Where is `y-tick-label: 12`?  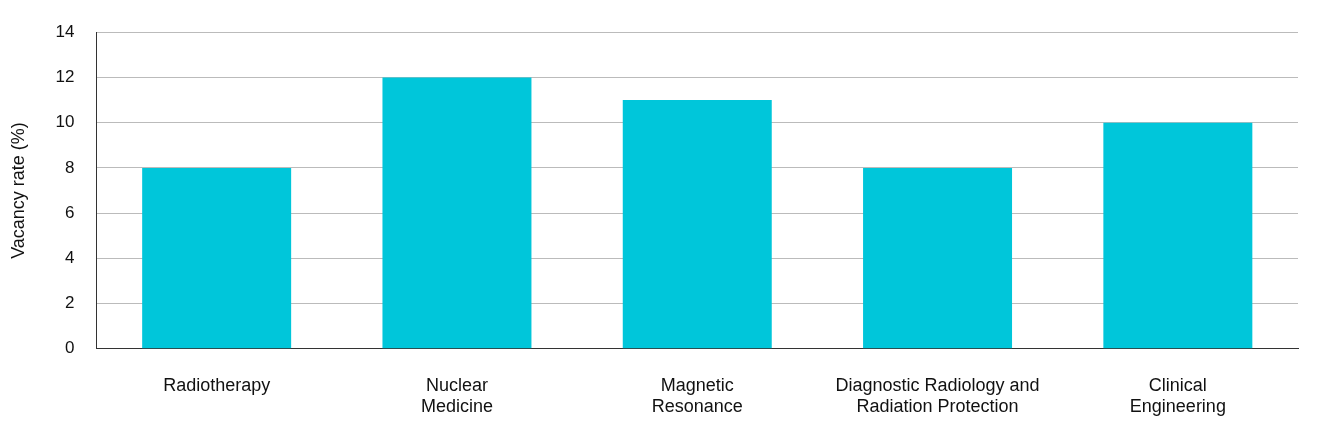 y-tick-label: 12 is located at coordinates (65, 77).